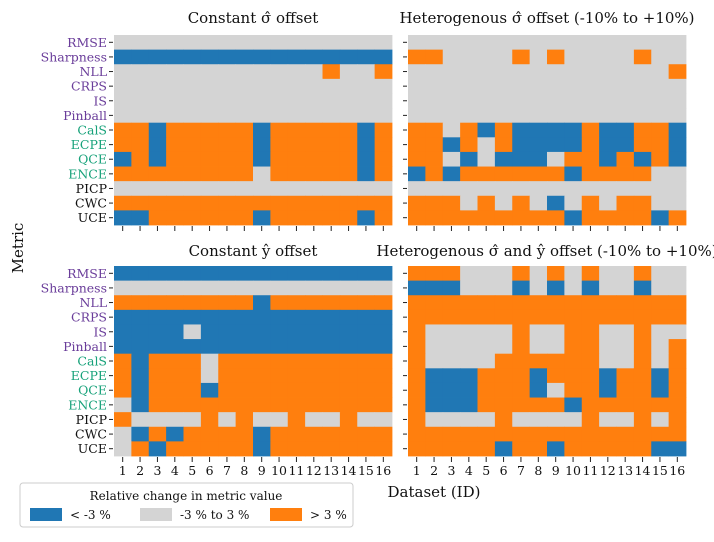 The height and width of the screenshot is (542, 714). I want to click on heatmap-cell: ECPE / 7: > 3 %, so click(227, 376).